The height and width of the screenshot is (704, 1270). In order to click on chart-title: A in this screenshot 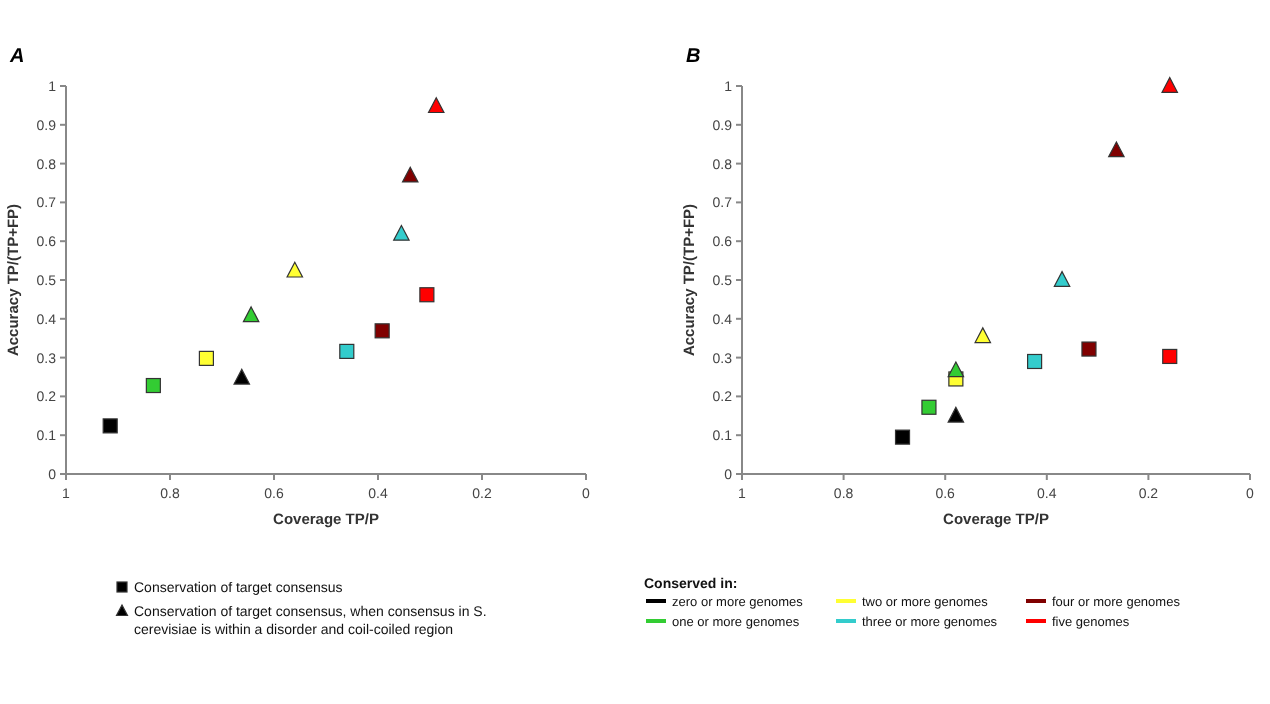, I will do `click(16, 57)`.